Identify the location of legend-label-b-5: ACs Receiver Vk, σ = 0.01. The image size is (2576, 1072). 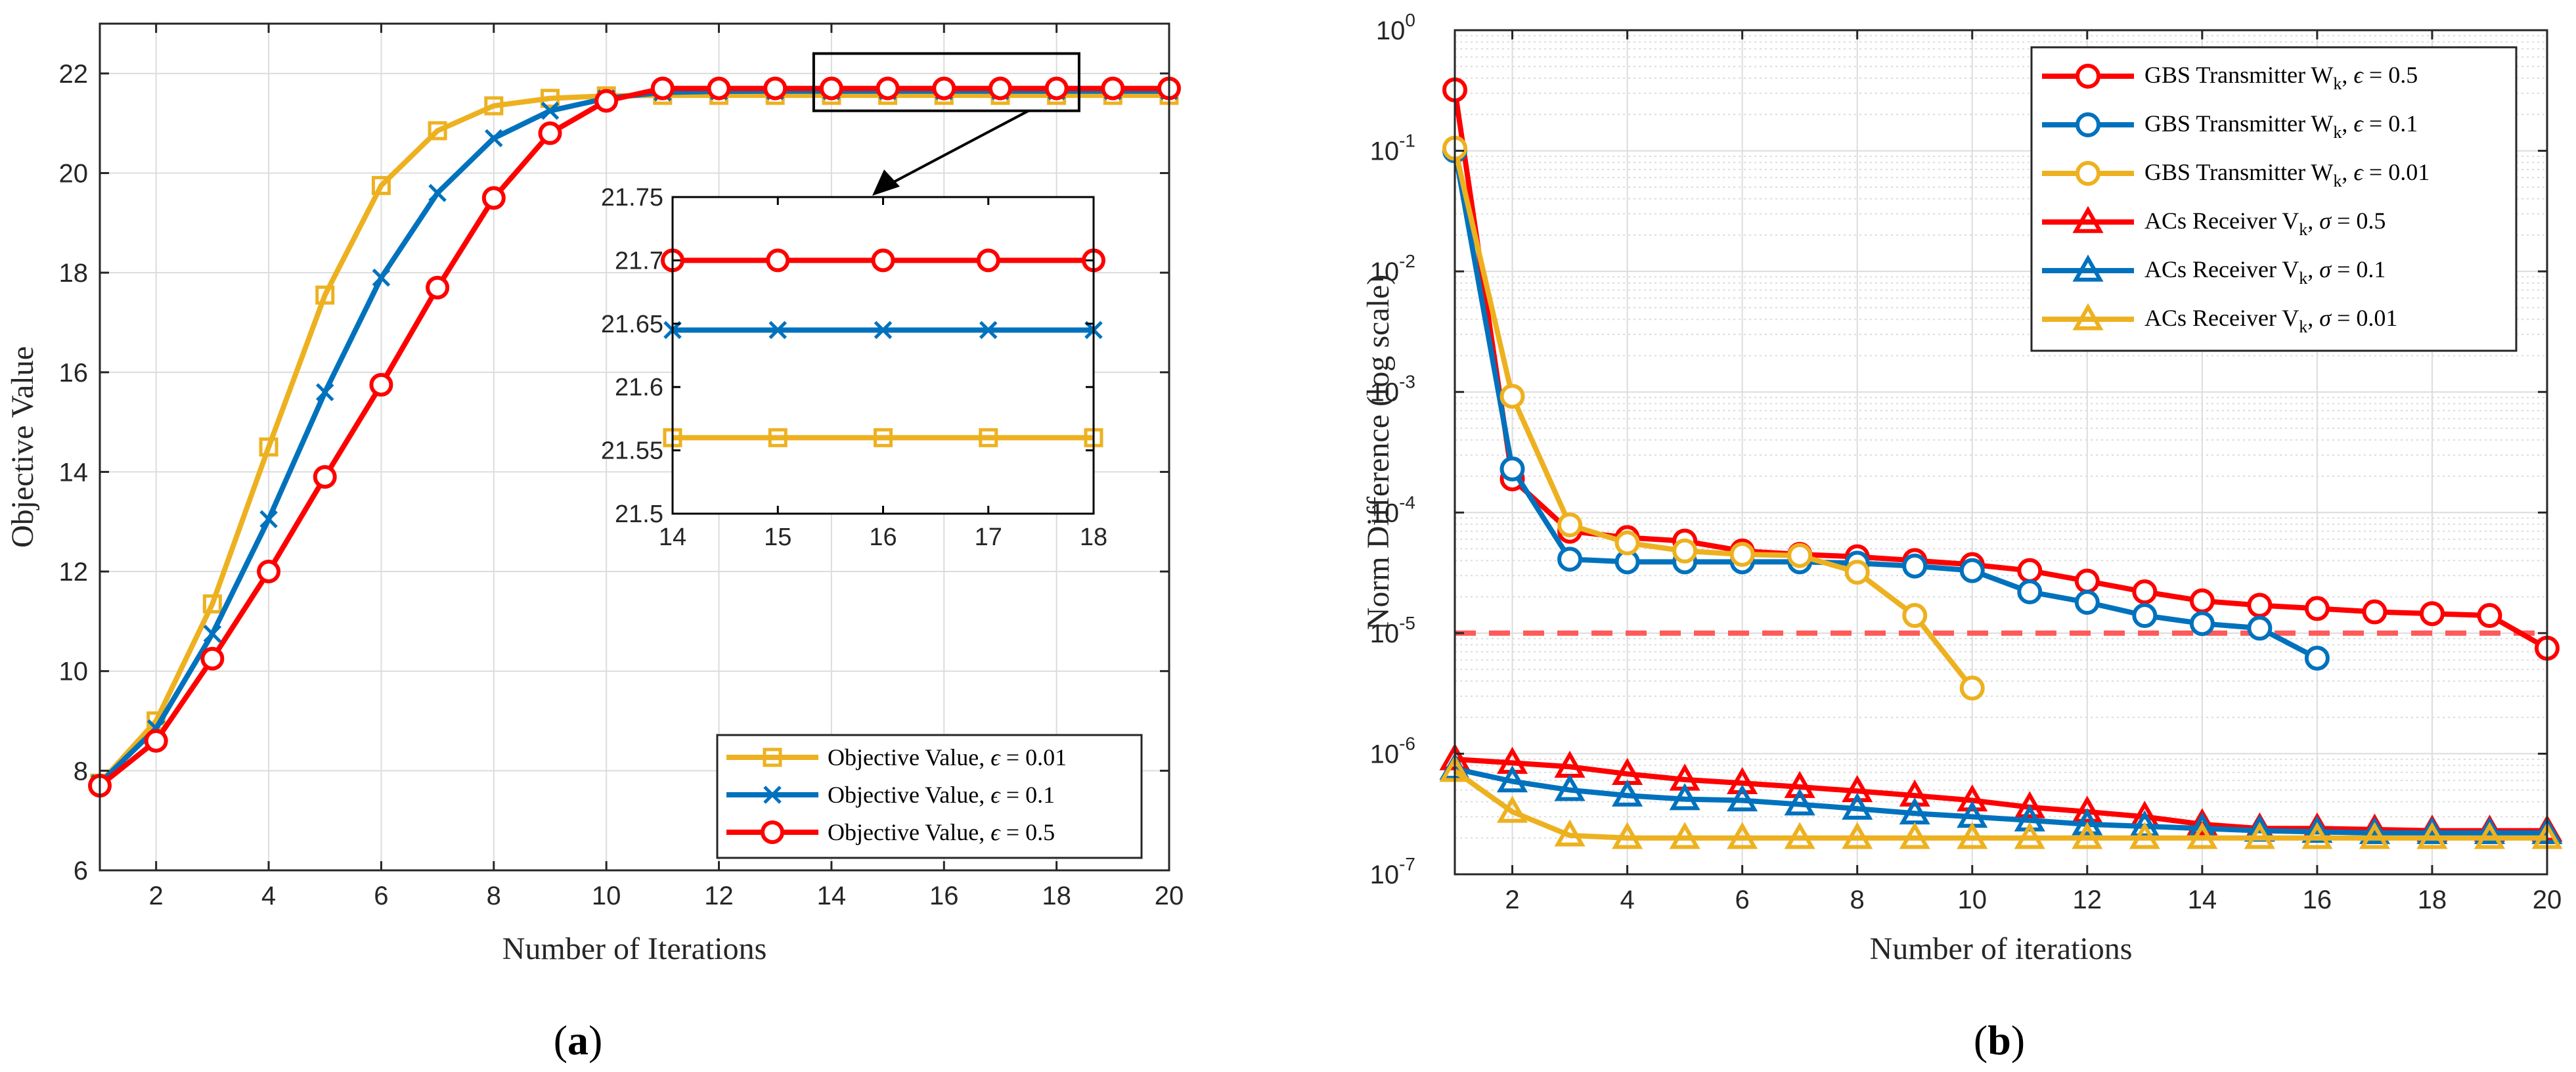
(2270, 320).